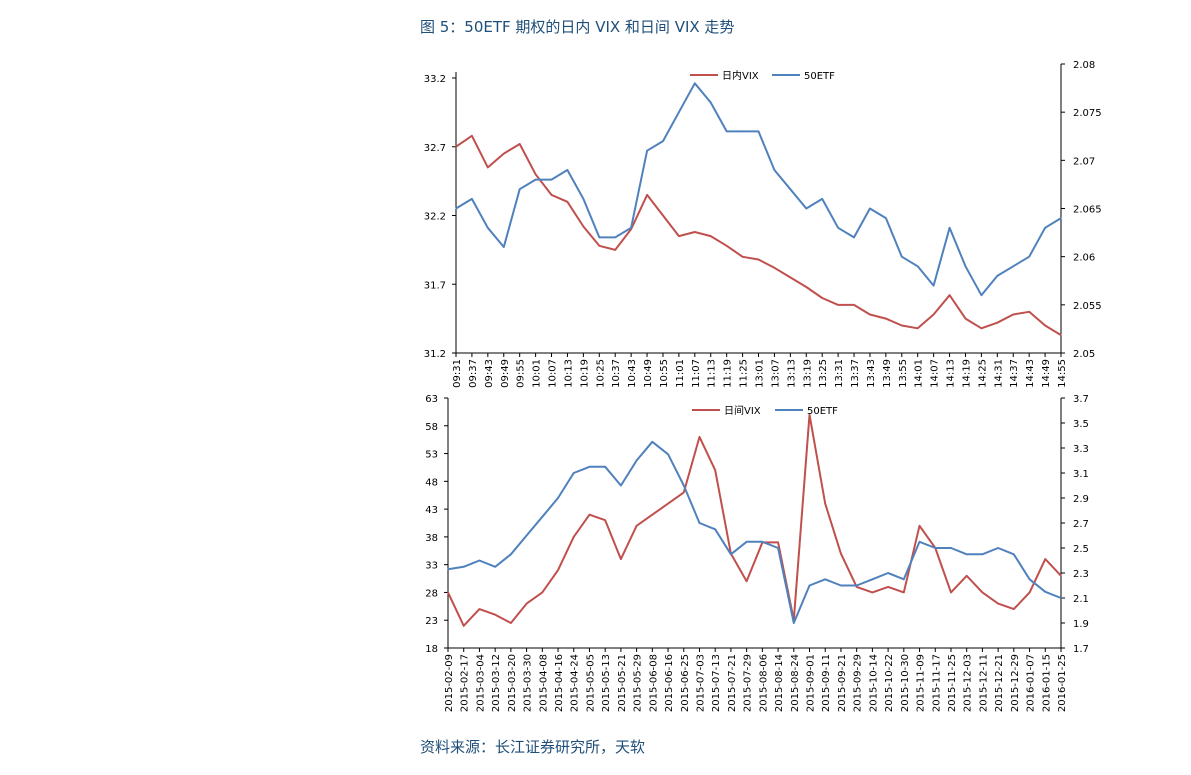 The image size is (1191, 775). Describe the element at coordinates (858, 683) in the screenshot. I see `x-tick-label: 2015-09-29` at that location.